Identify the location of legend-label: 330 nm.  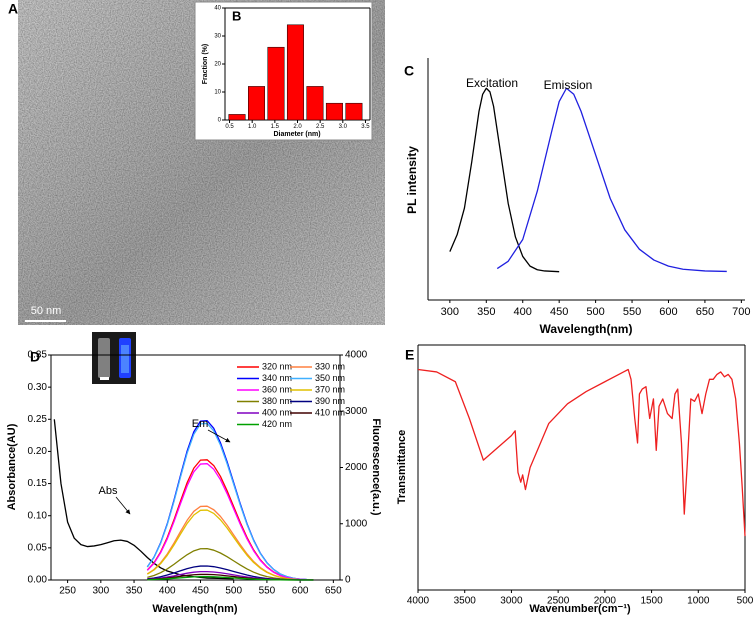
(330, 366).